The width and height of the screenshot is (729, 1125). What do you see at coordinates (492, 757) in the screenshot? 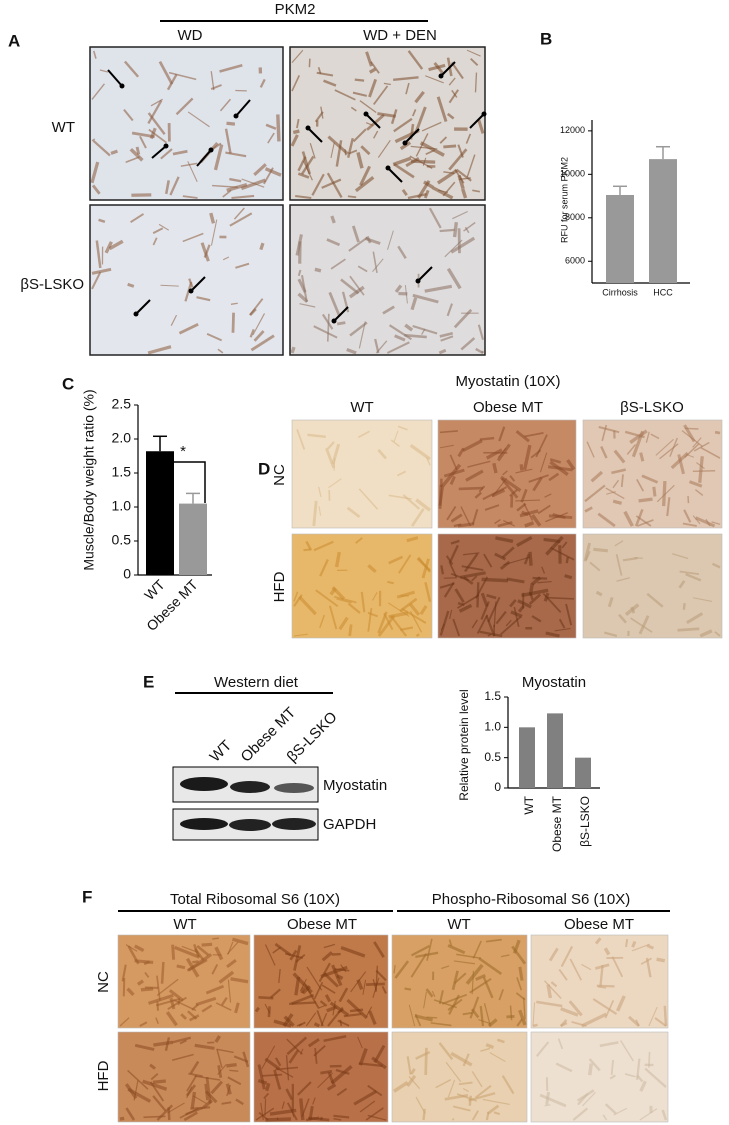
I see `y-tick-label: 0.5` at bounding box center [492, 757].